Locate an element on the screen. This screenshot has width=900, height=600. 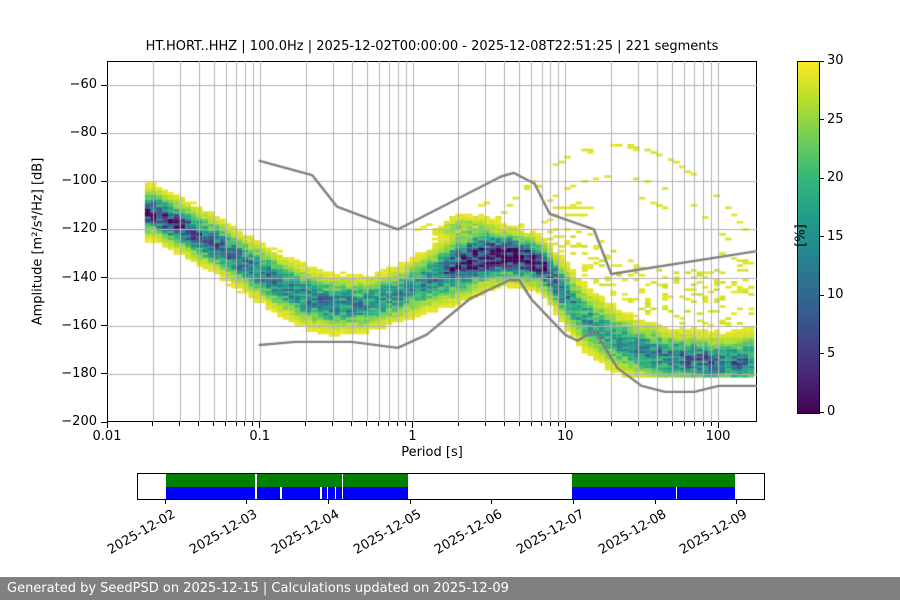
coverage-timeline is located at coordinates (451, 486).